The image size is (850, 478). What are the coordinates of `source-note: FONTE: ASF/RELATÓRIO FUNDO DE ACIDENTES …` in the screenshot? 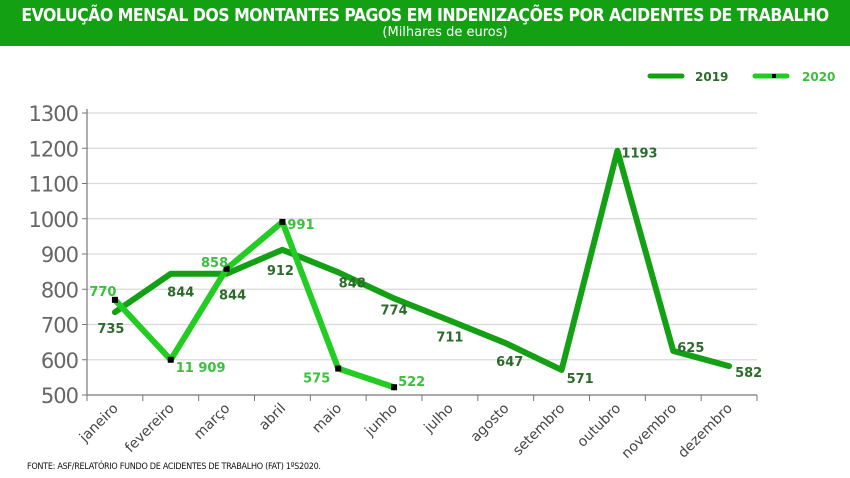 It's located at (174, 467).